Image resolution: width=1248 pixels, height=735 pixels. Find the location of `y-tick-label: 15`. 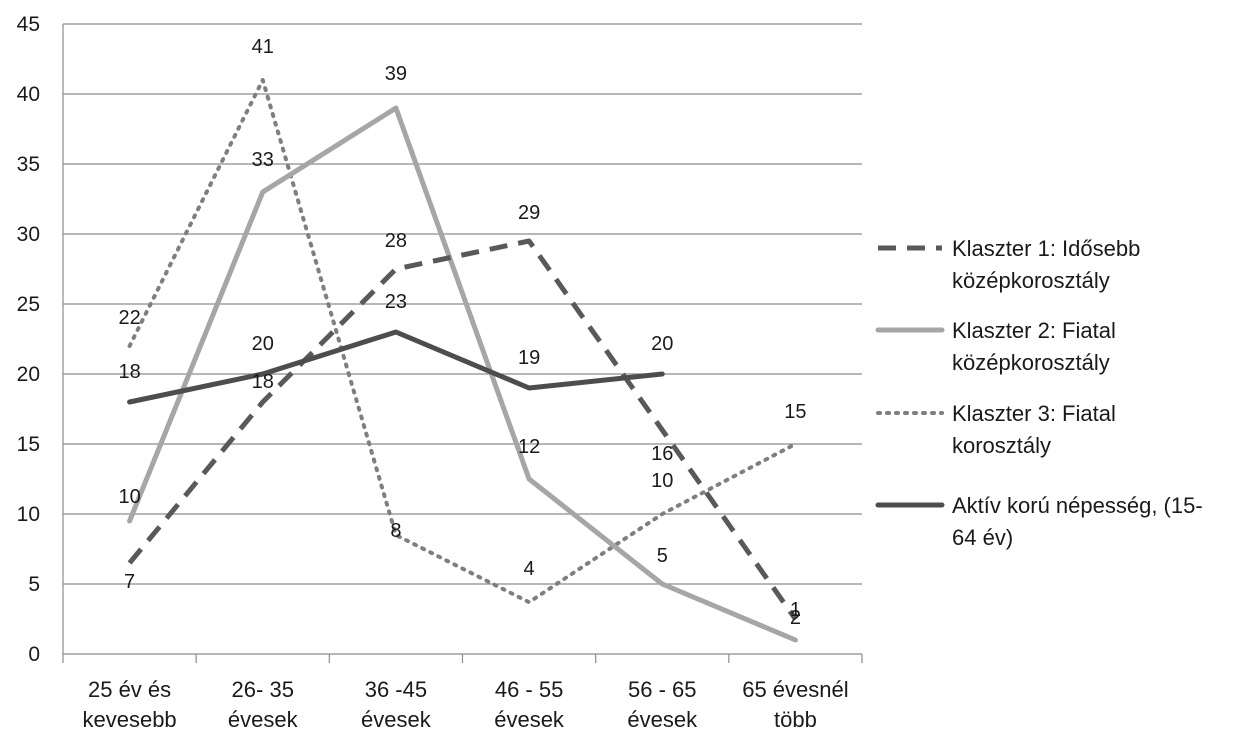

y-tick-label: 15 is located at coordinates (28, 444).